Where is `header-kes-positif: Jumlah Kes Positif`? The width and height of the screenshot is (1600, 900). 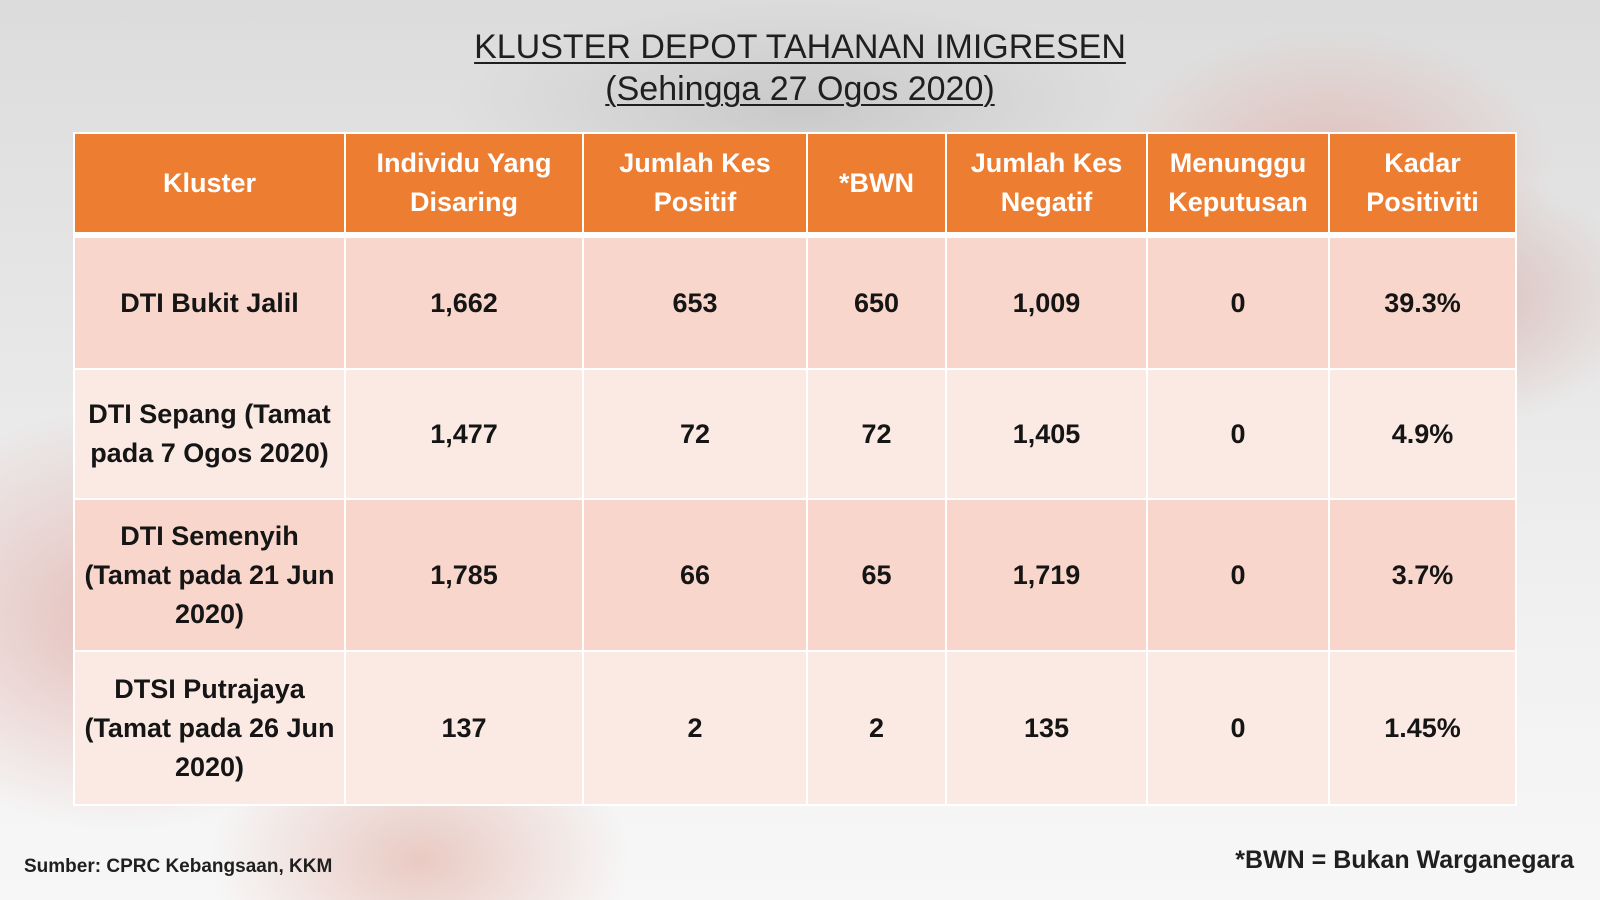 header-kes-positif: Jumlah Kes Positif is located at coordinates (695, 184).